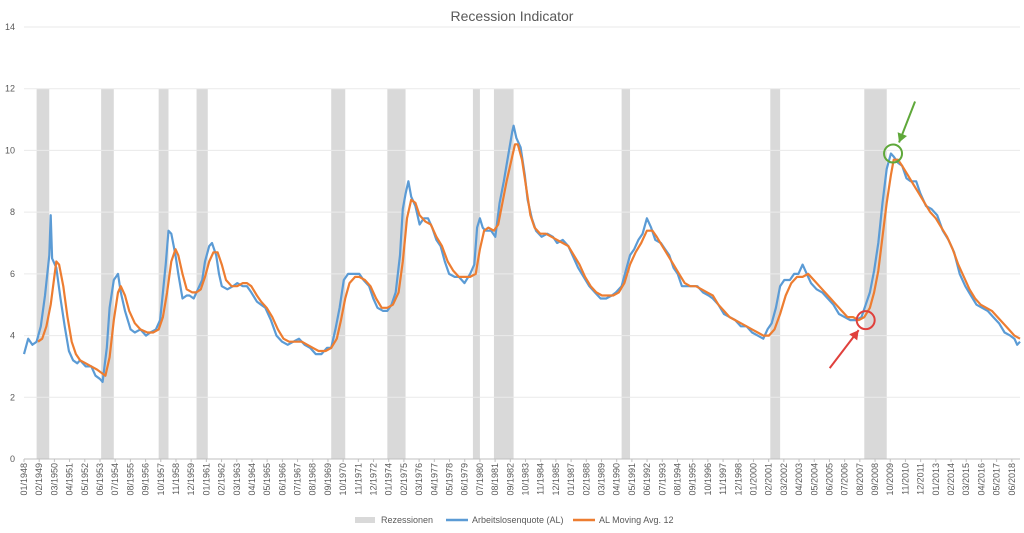 The height and width of the screenshot is (533, 1024). I want to click on x-tick-label: 09/1995, so click(693, 479).